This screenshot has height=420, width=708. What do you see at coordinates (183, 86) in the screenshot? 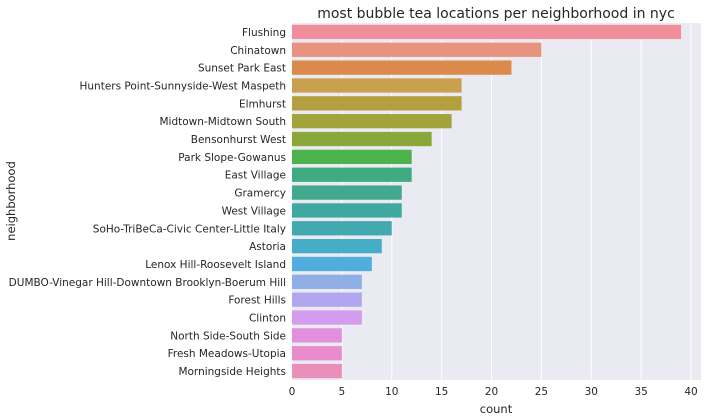
I see `y-tick-label: Hunters Point-Sunnyside-West Maspeth` at bounding box center [183, 86].